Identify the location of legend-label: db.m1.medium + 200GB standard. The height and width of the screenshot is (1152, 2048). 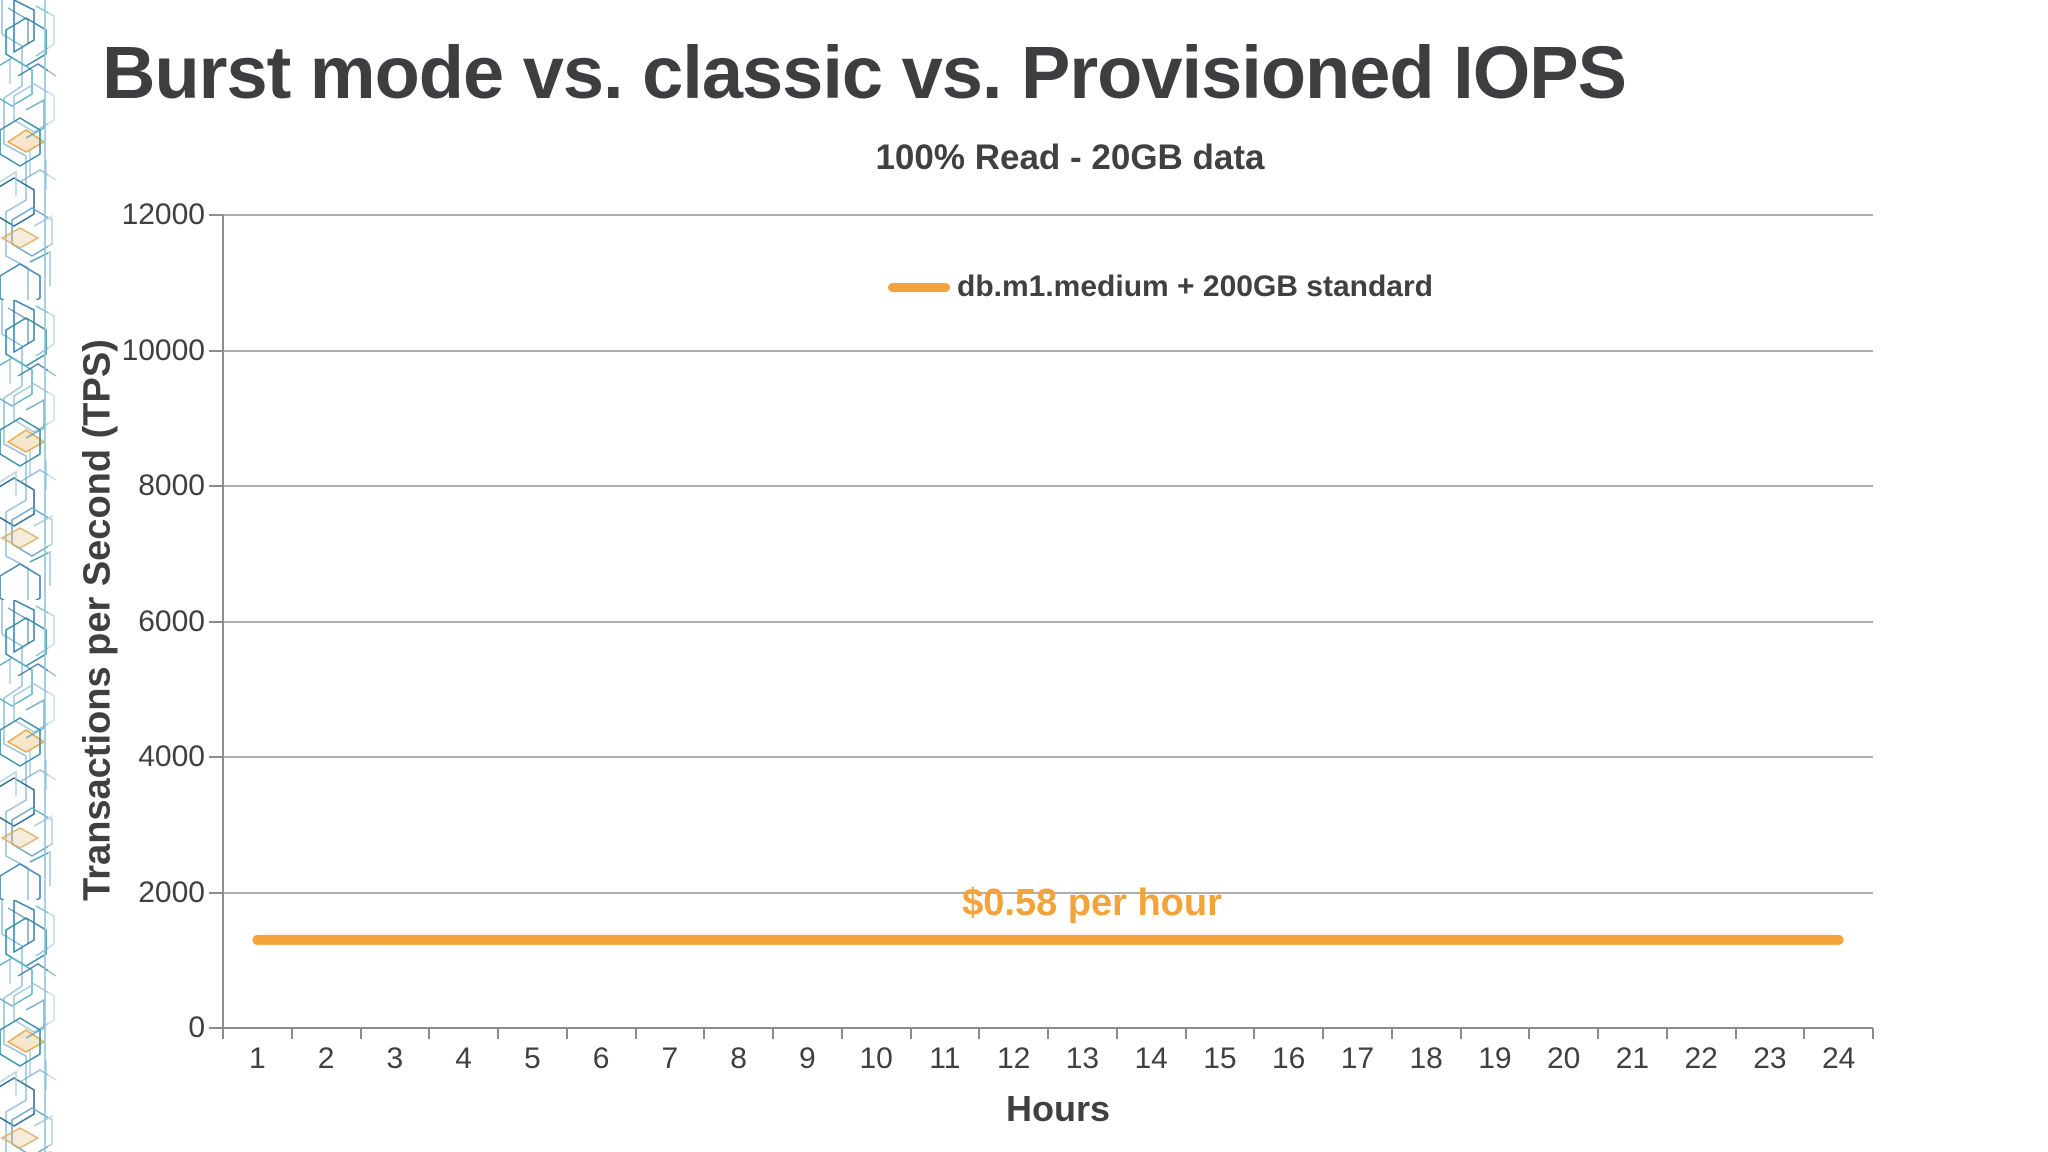
(1195, 286).